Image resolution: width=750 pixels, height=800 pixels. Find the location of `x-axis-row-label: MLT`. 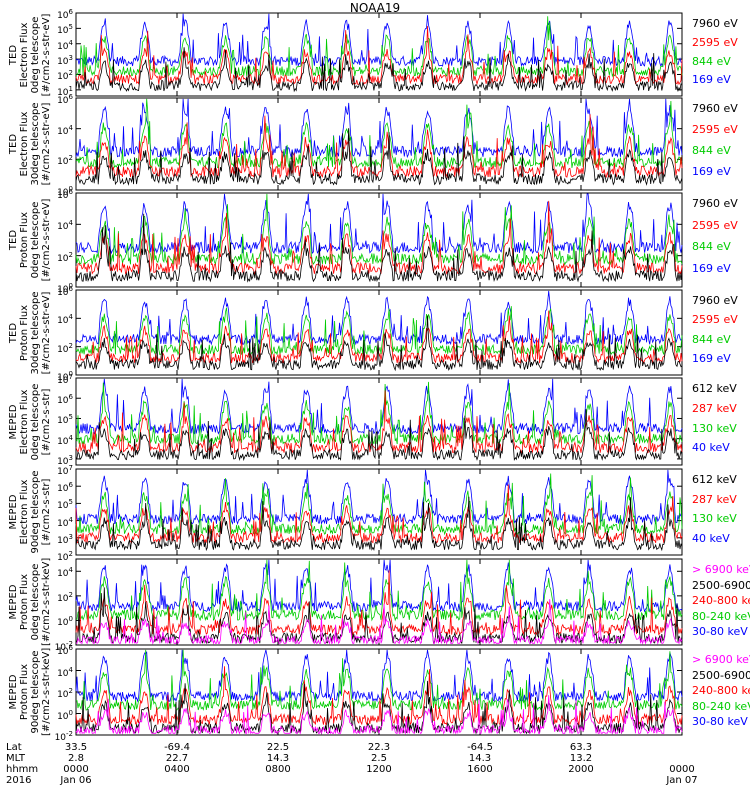

x-axis-row-label: MLT is located at coordinates (15, 758).